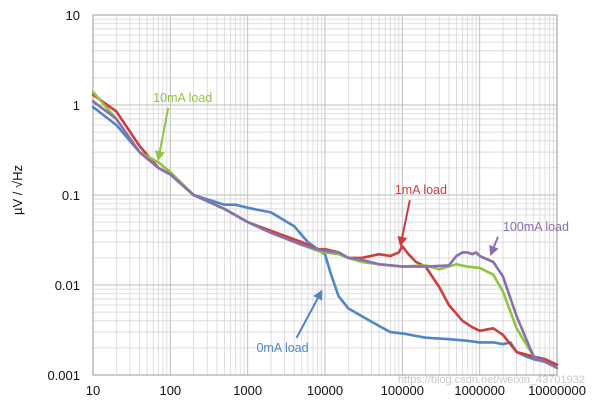 The image size is (600, 400). Describe the element at coordinates (536, 227) in the screenshot. I see `annotation-label-100ma-load: 100mA load` at that location.